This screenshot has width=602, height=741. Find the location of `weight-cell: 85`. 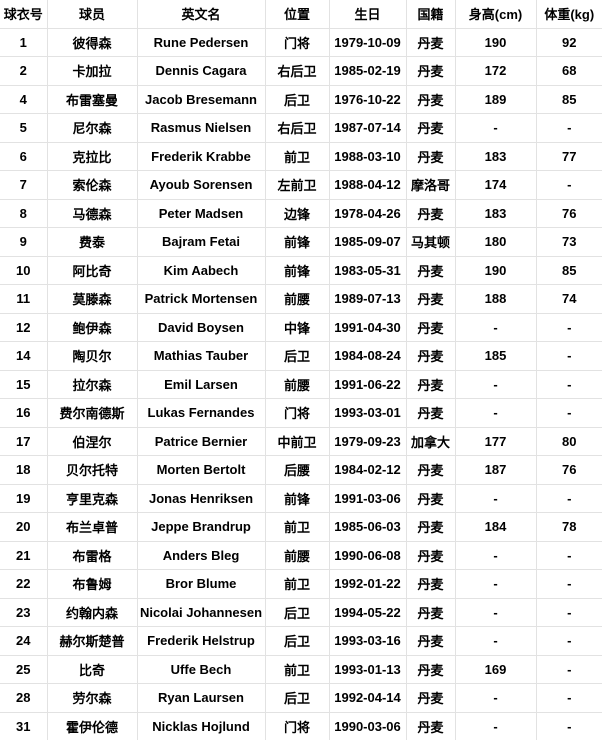

weight-cell: 85 is located at coordinates (568, 99).